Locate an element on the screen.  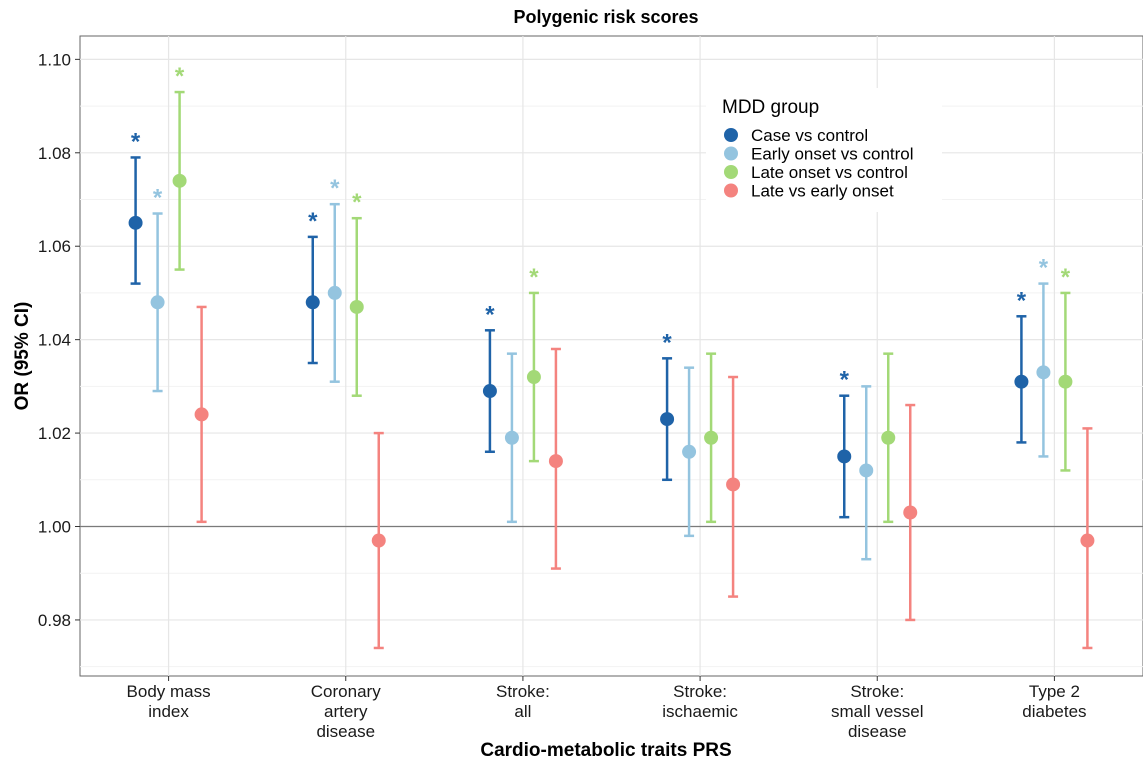
chart-title: Polygenic risk scores is located at coordinates (605, 17).